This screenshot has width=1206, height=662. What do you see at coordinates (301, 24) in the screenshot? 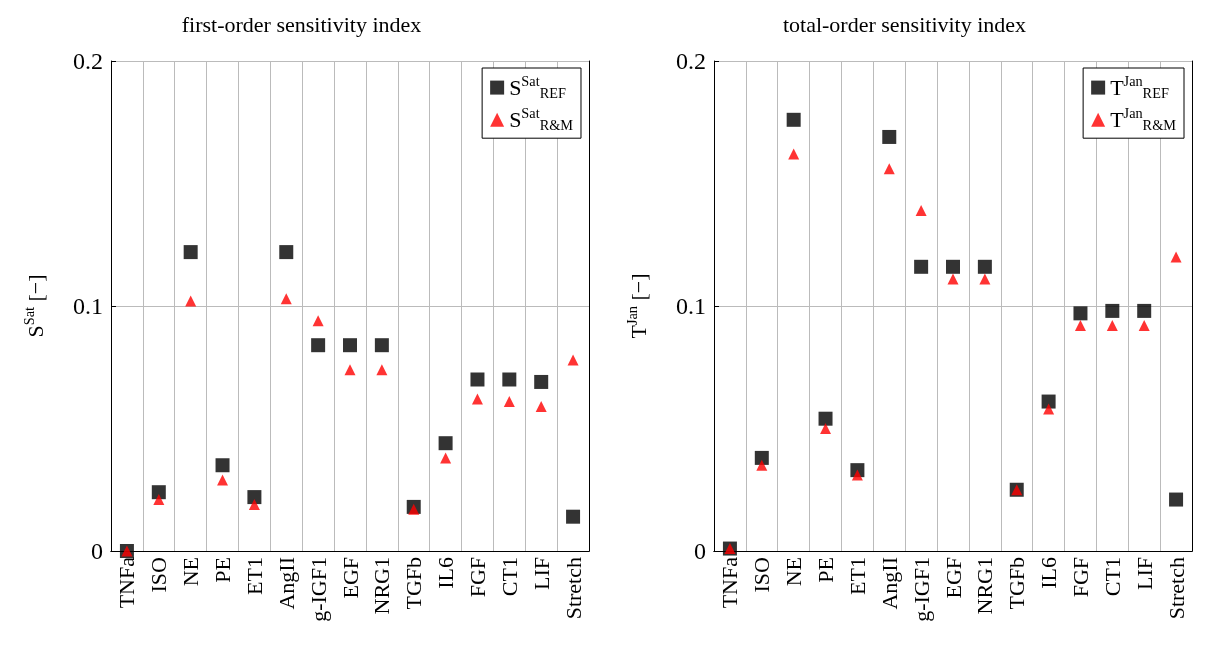
I see `chart-title: first-order sensitivity index` at bounding box center [301, 24].